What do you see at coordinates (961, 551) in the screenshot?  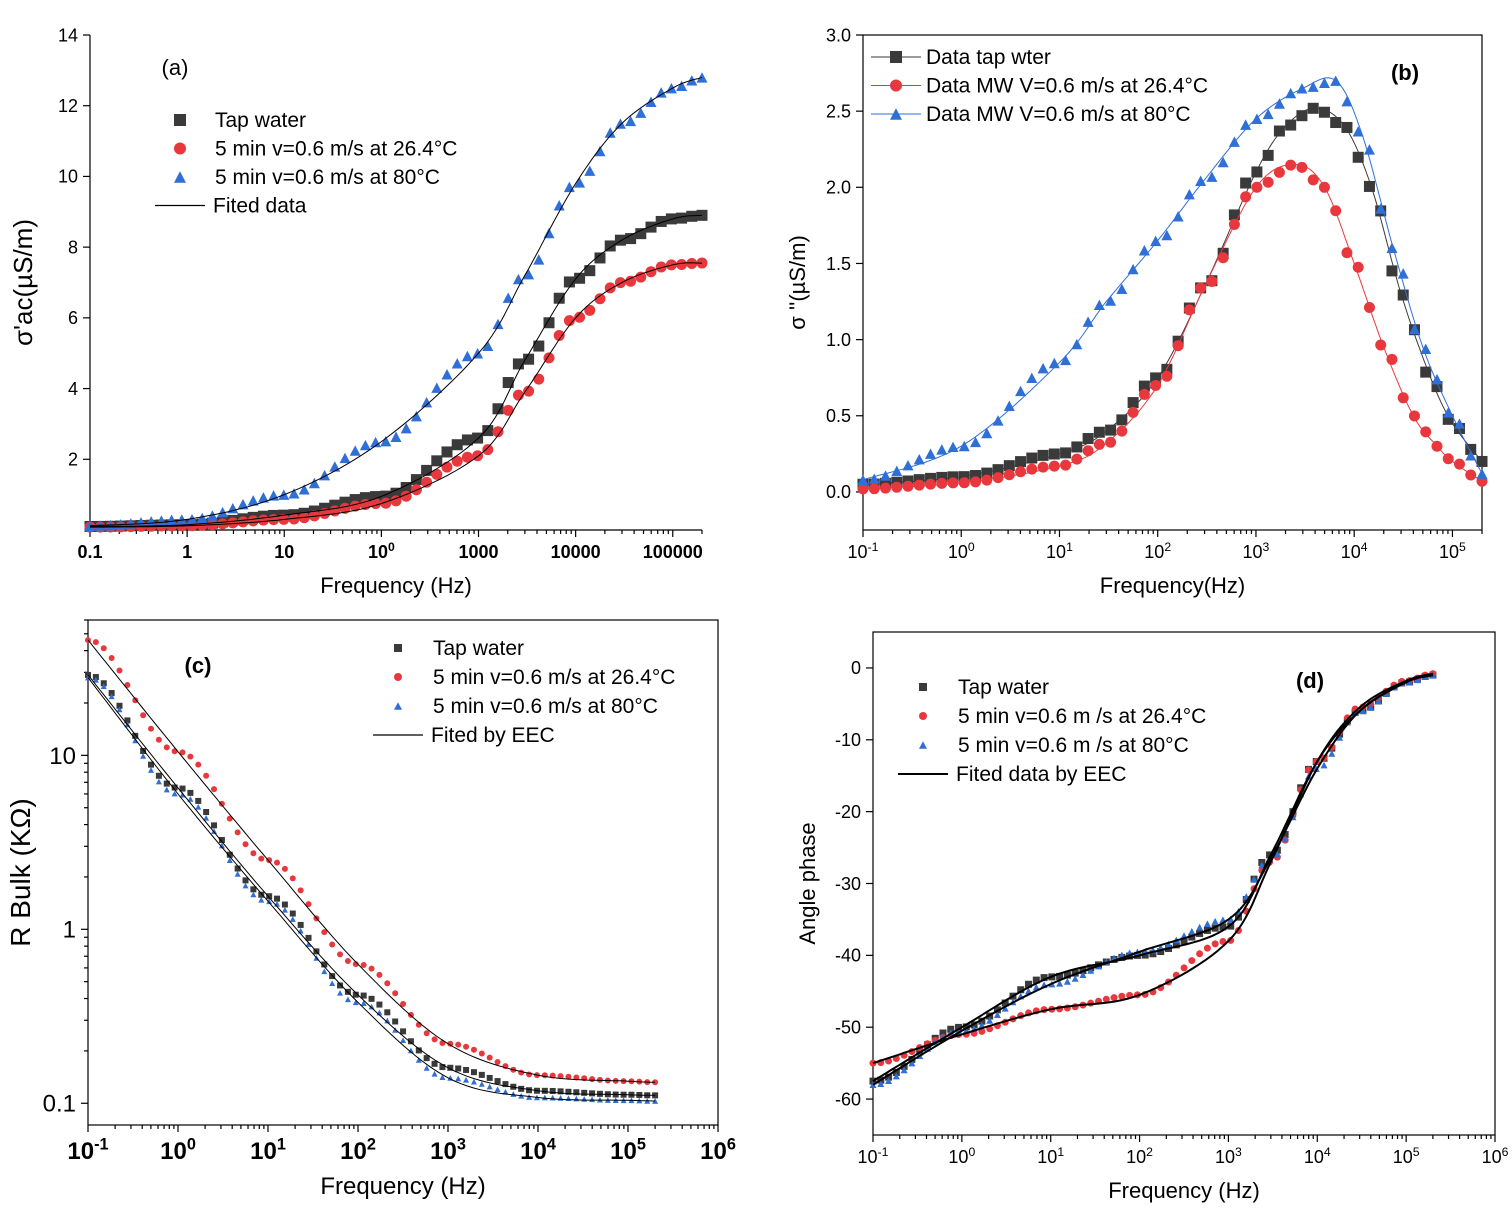 I see `x-tick-label: 10⁰` at bounding box center [961, 551].